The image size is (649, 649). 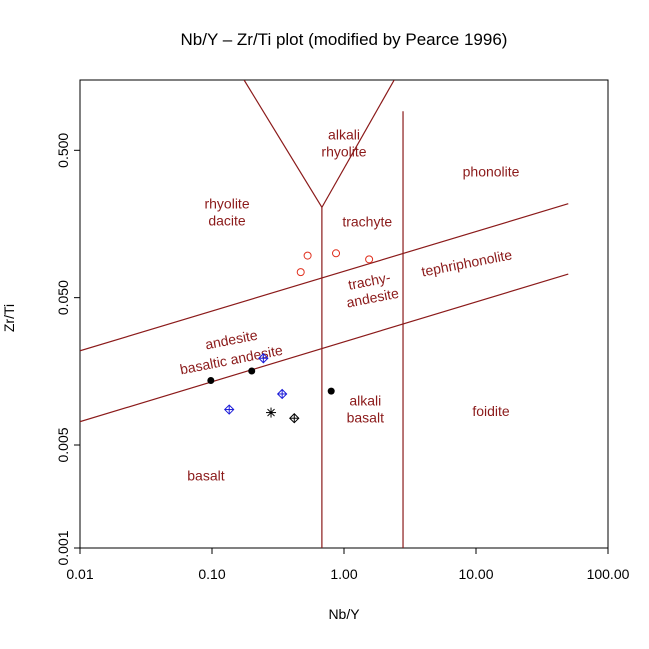 What do you see at coordinates (227, 221) in the screenshot?
I see `field-label-line: dacite` at bounding box center [227, 221].